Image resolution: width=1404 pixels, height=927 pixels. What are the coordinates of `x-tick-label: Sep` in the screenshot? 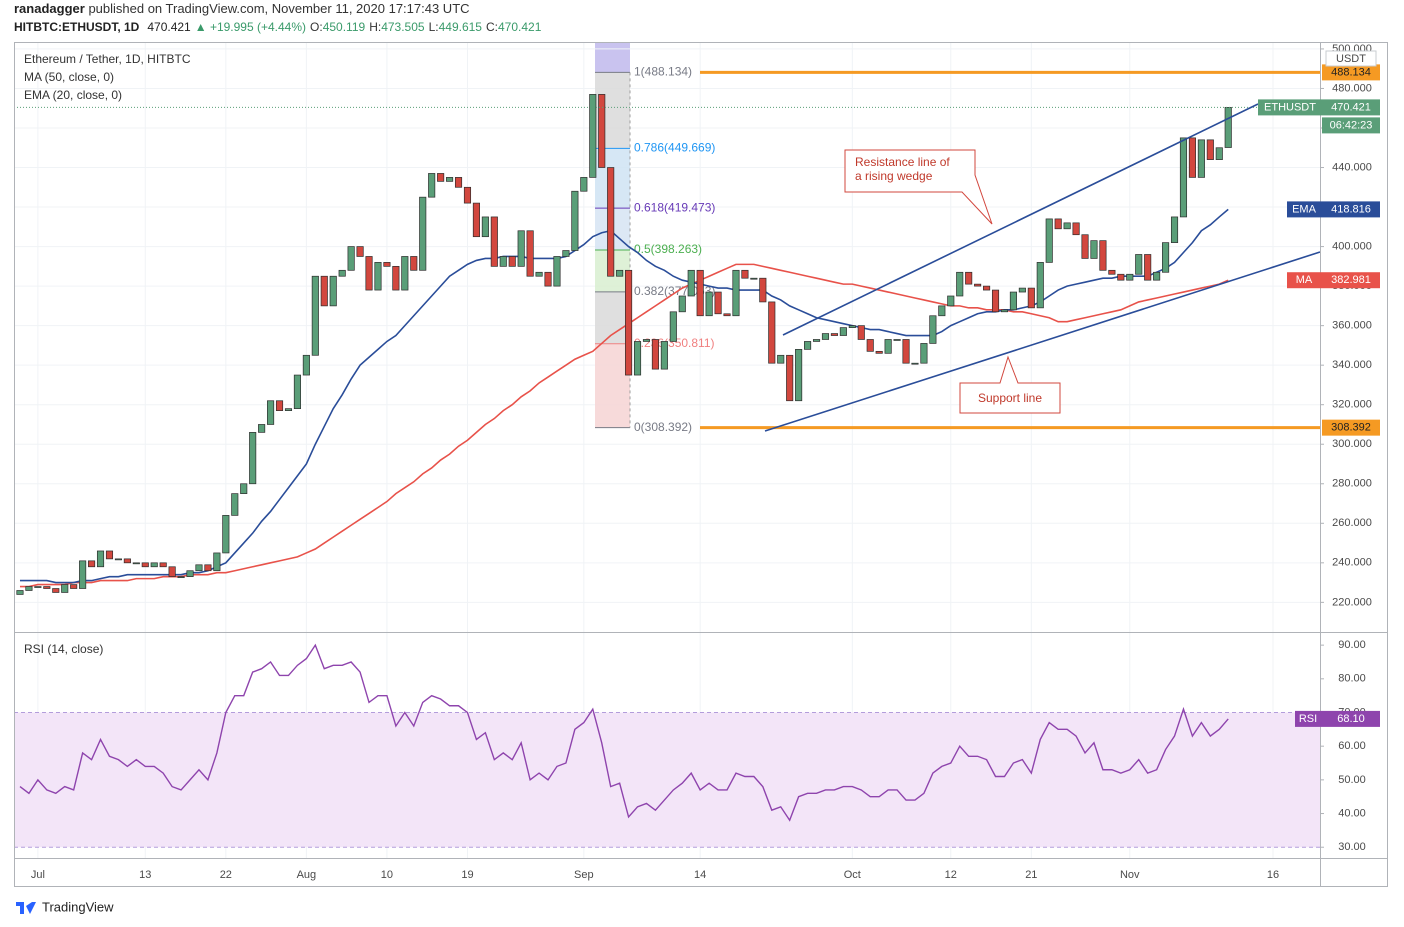 It's located at (584, 875).